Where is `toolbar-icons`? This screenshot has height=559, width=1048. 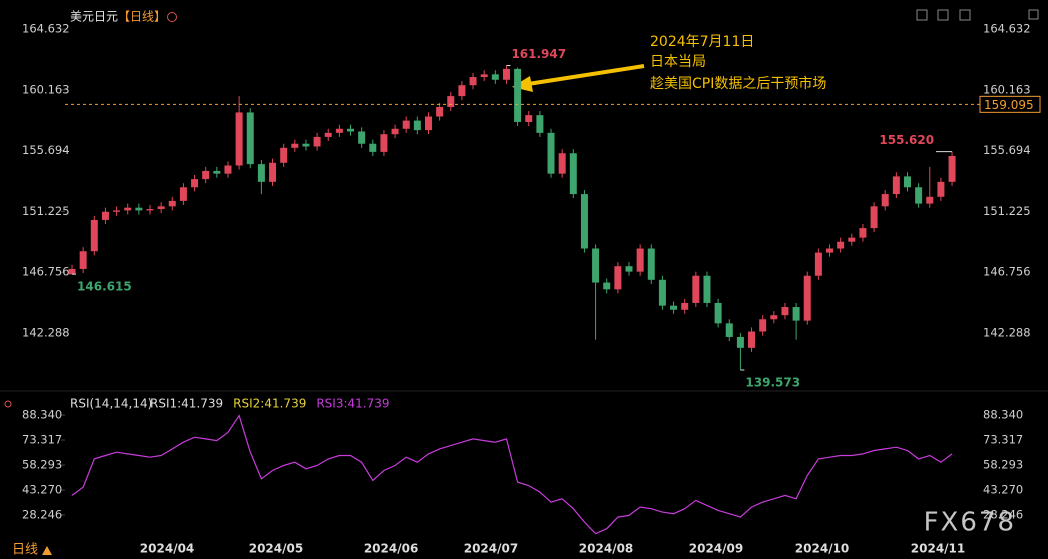
toolbar-icons is located at coordinates (977, 15).